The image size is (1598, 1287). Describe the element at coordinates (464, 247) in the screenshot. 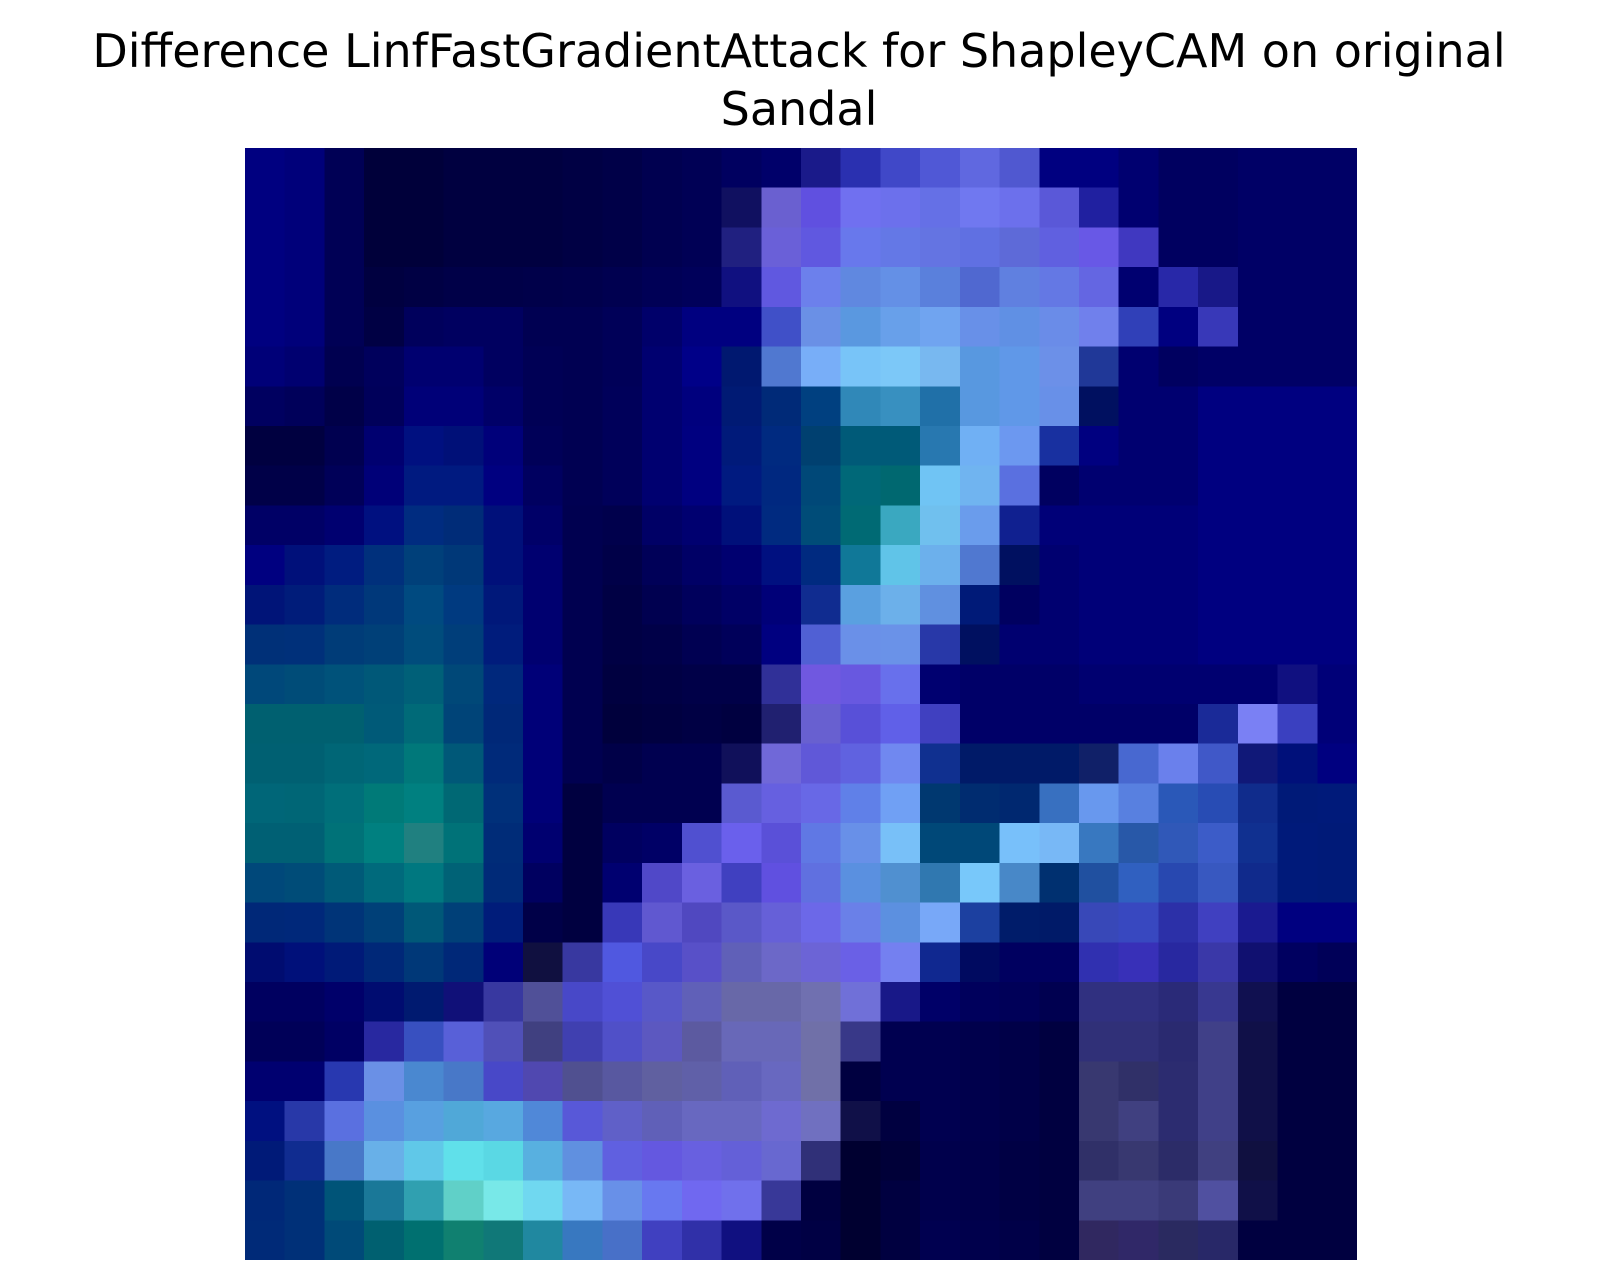

I see `heatmap-cell-r2-c5` at that location.